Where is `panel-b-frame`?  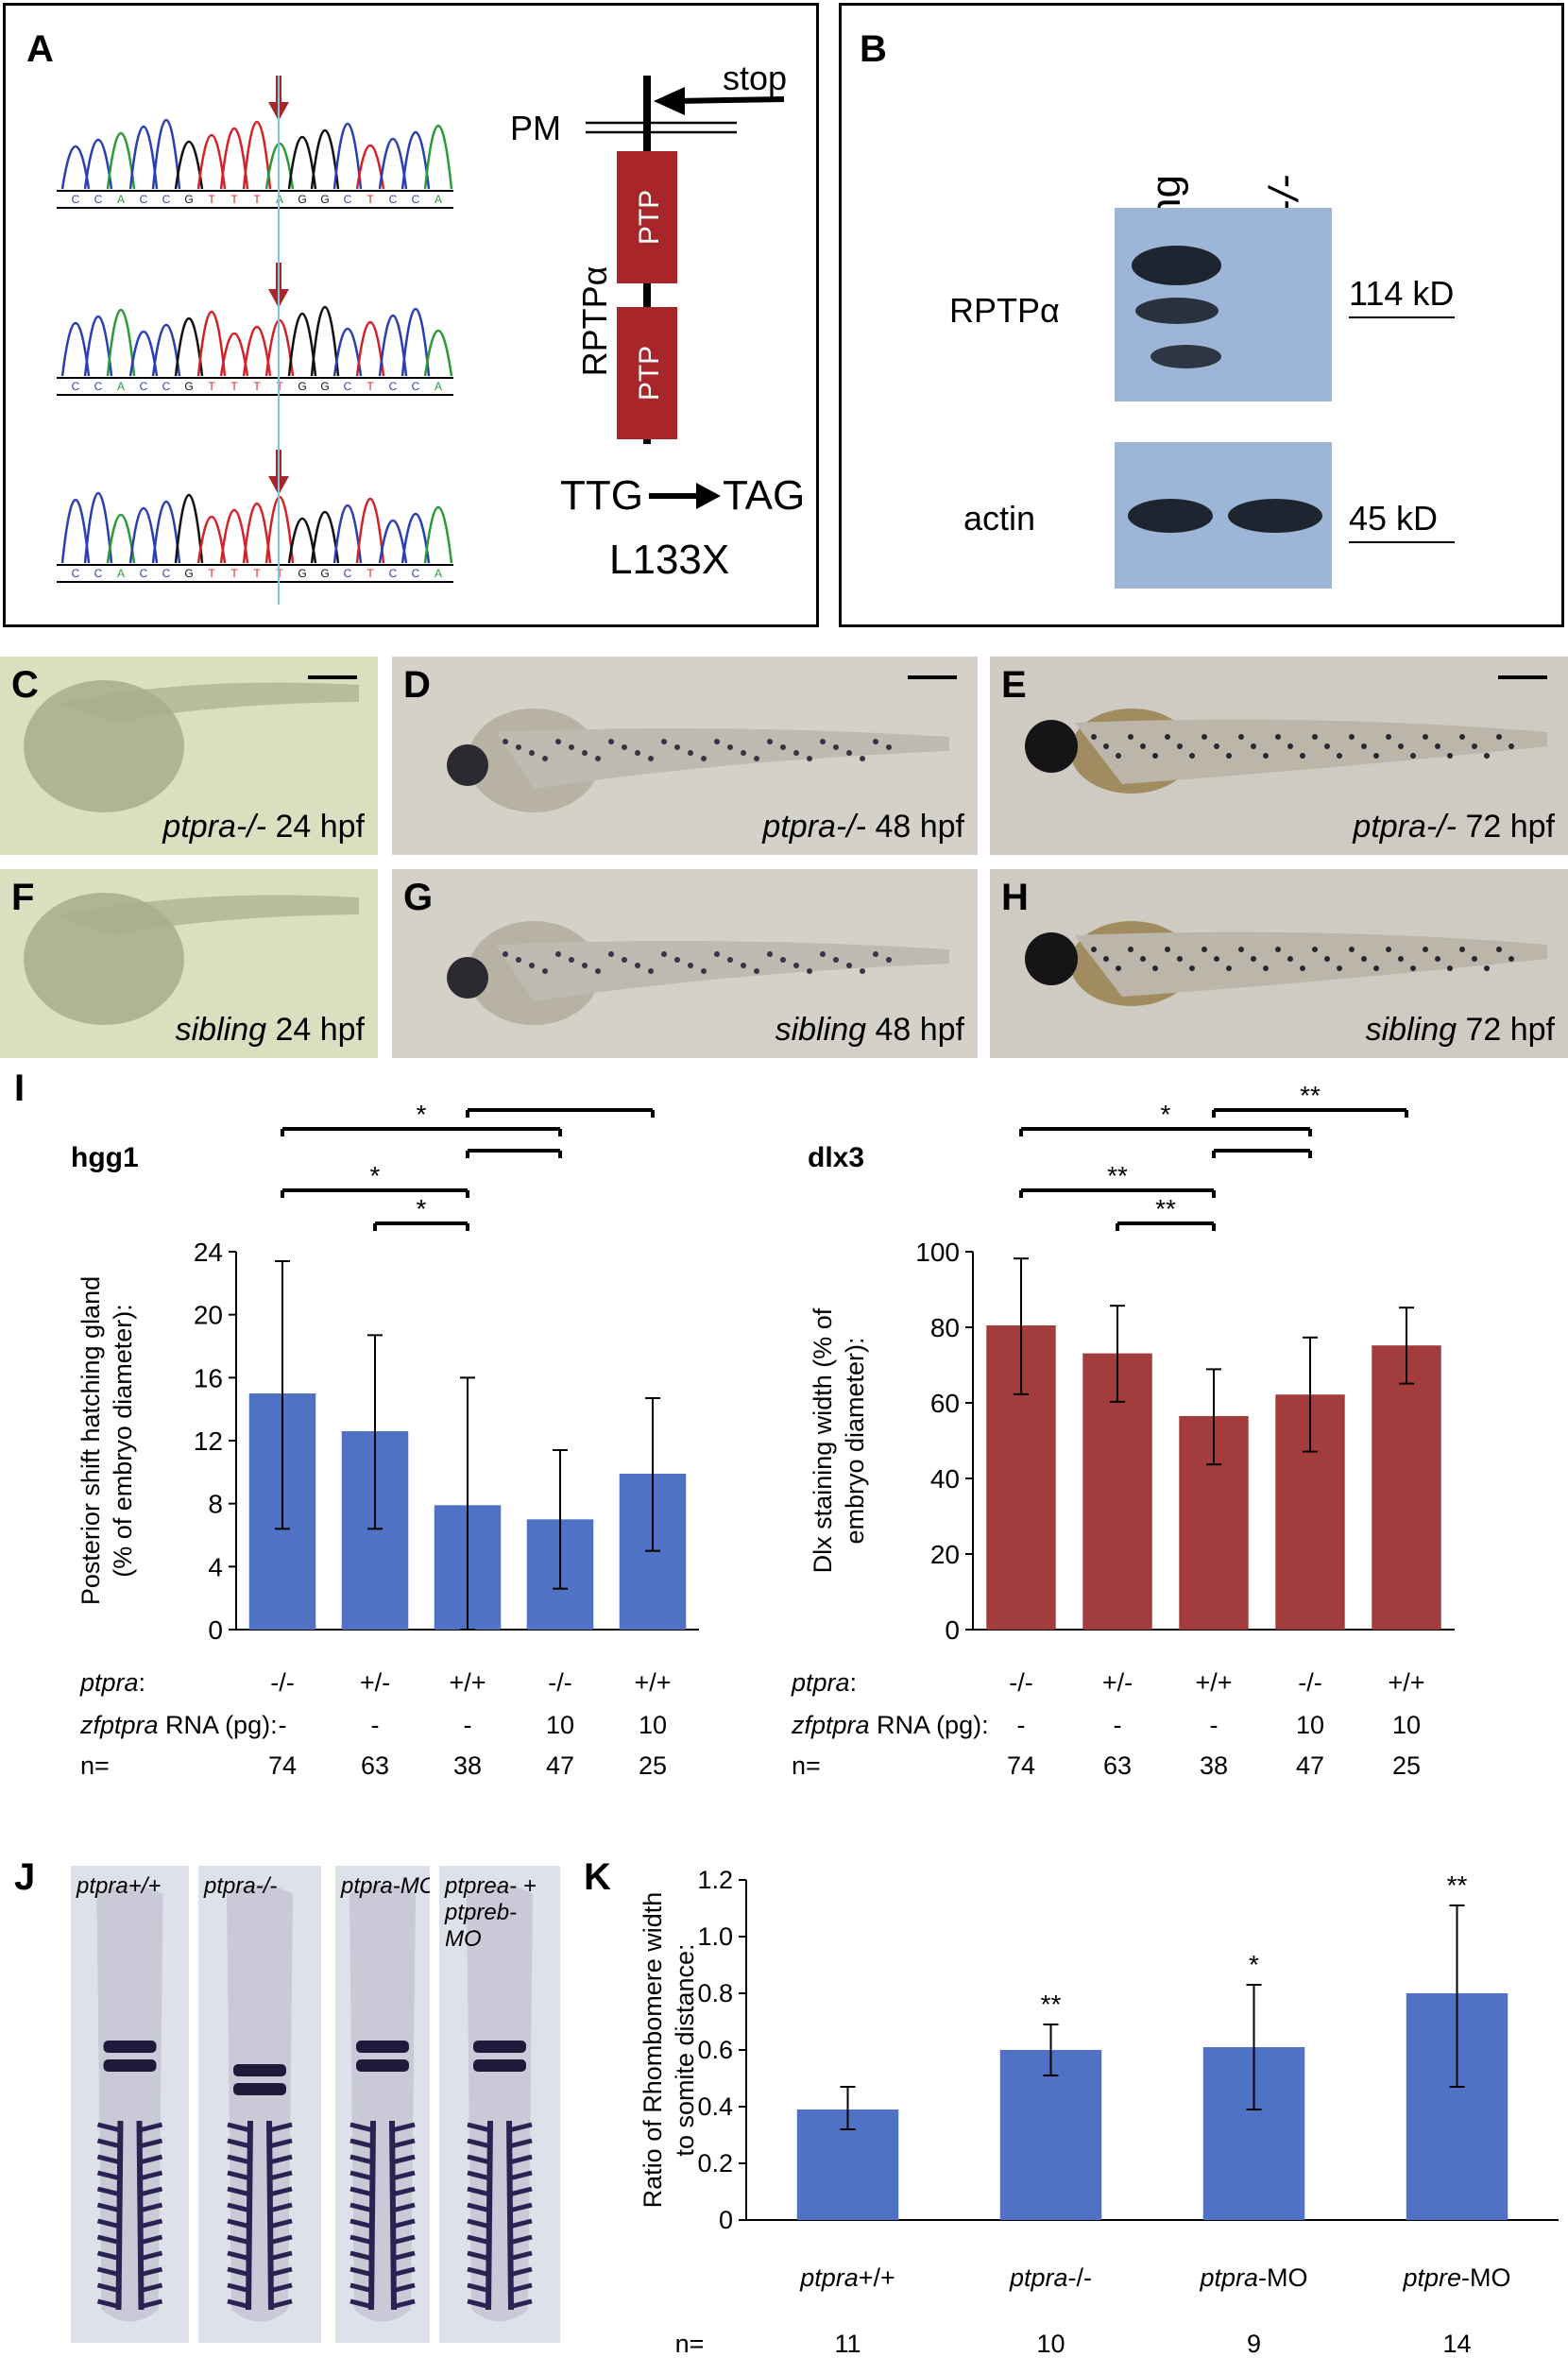 panel-b-frame is located at coordinates (1201, 315).